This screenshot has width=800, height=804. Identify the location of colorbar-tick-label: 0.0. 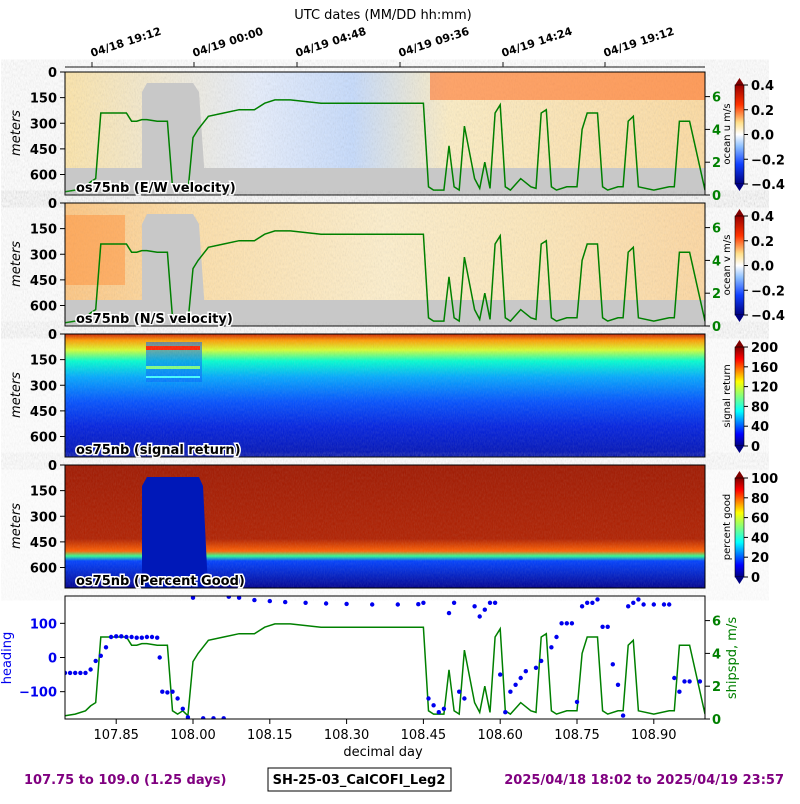
(762, 267).